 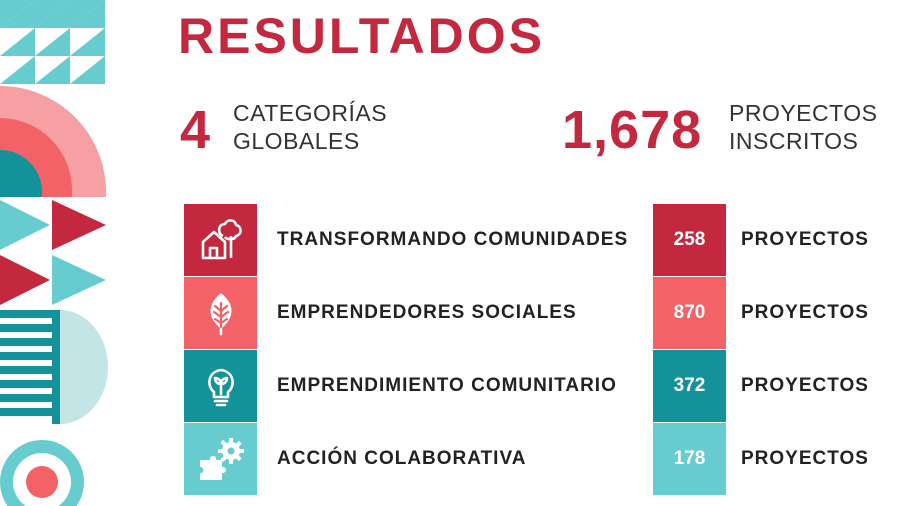 I want to click on decorative-pattern, so click(x=54, y=253).